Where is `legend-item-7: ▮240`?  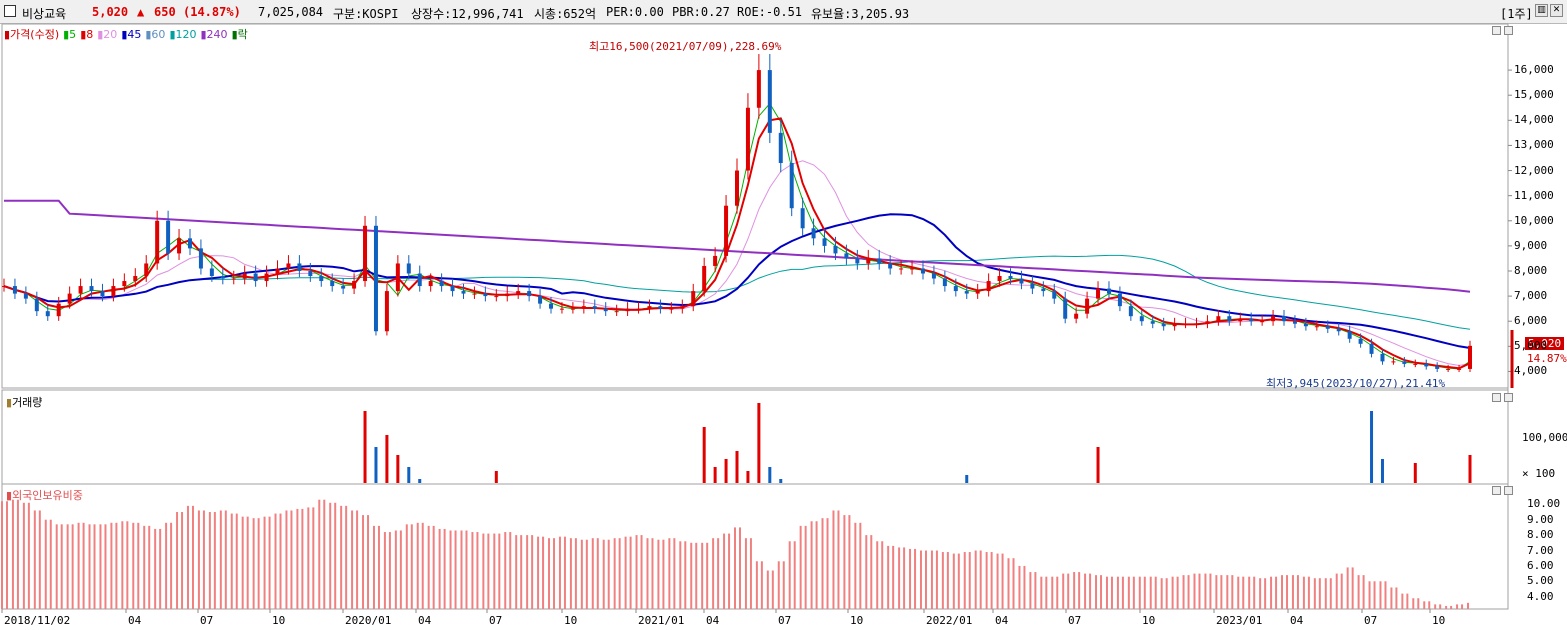
legend-item-7: ▮240 is located at coordinates (214, 34).